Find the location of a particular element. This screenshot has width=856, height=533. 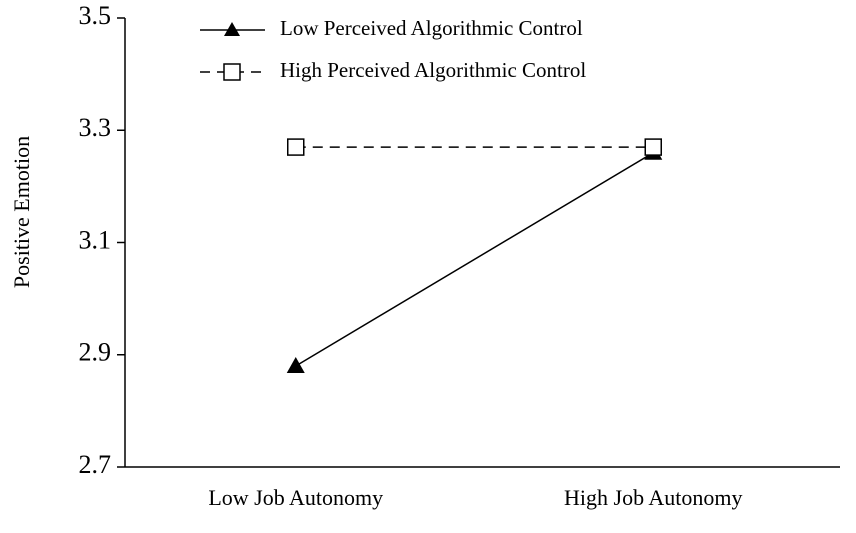

y-tick-label: 2.7 is located at coordinates (95, 464).